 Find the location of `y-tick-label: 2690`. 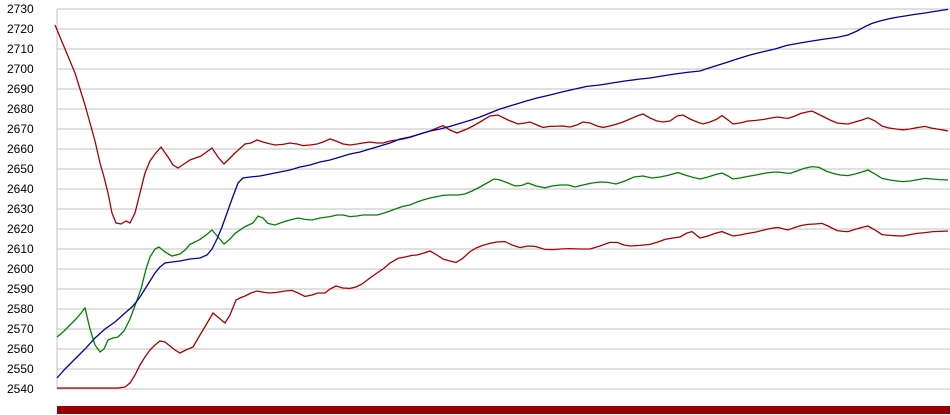

y-tick-label: 2690 is located at coordinates (20, 89).